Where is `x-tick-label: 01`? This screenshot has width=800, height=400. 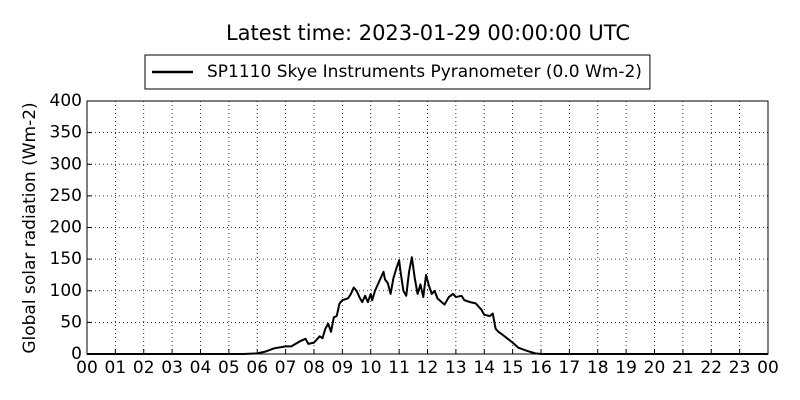 x-tick-label: 01 is located at coordinates (116, 368).